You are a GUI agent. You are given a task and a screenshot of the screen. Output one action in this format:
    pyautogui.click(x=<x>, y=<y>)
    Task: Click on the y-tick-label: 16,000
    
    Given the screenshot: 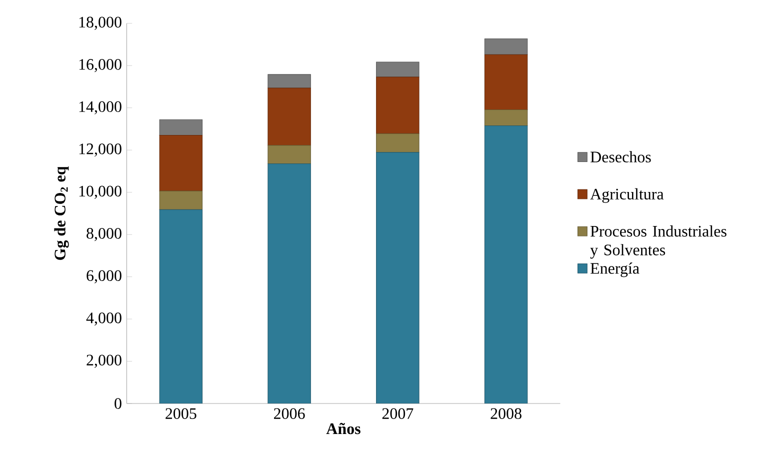 What is the action you would take?
    pyautogui.click(x=100, y=65)
    